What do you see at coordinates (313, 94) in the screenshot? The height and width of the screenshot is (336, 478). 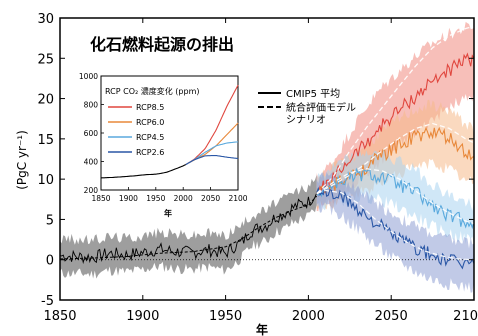 I see `legend-cmip5-label: CMIP5 平均` at bounding box center [313, 94].